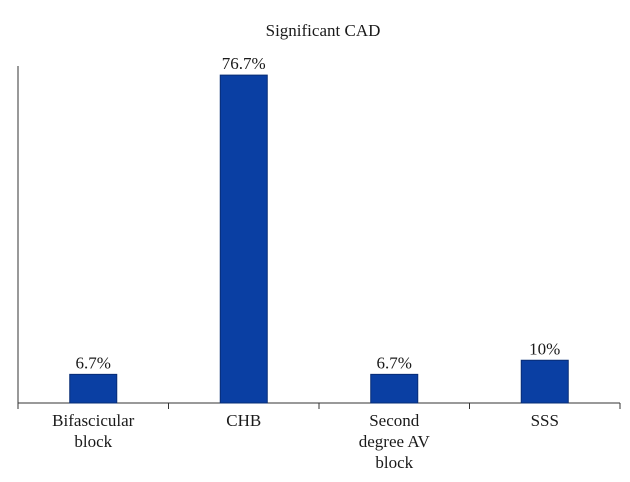  I want to click on chart-title: Significant CAD, so click(323, 30).